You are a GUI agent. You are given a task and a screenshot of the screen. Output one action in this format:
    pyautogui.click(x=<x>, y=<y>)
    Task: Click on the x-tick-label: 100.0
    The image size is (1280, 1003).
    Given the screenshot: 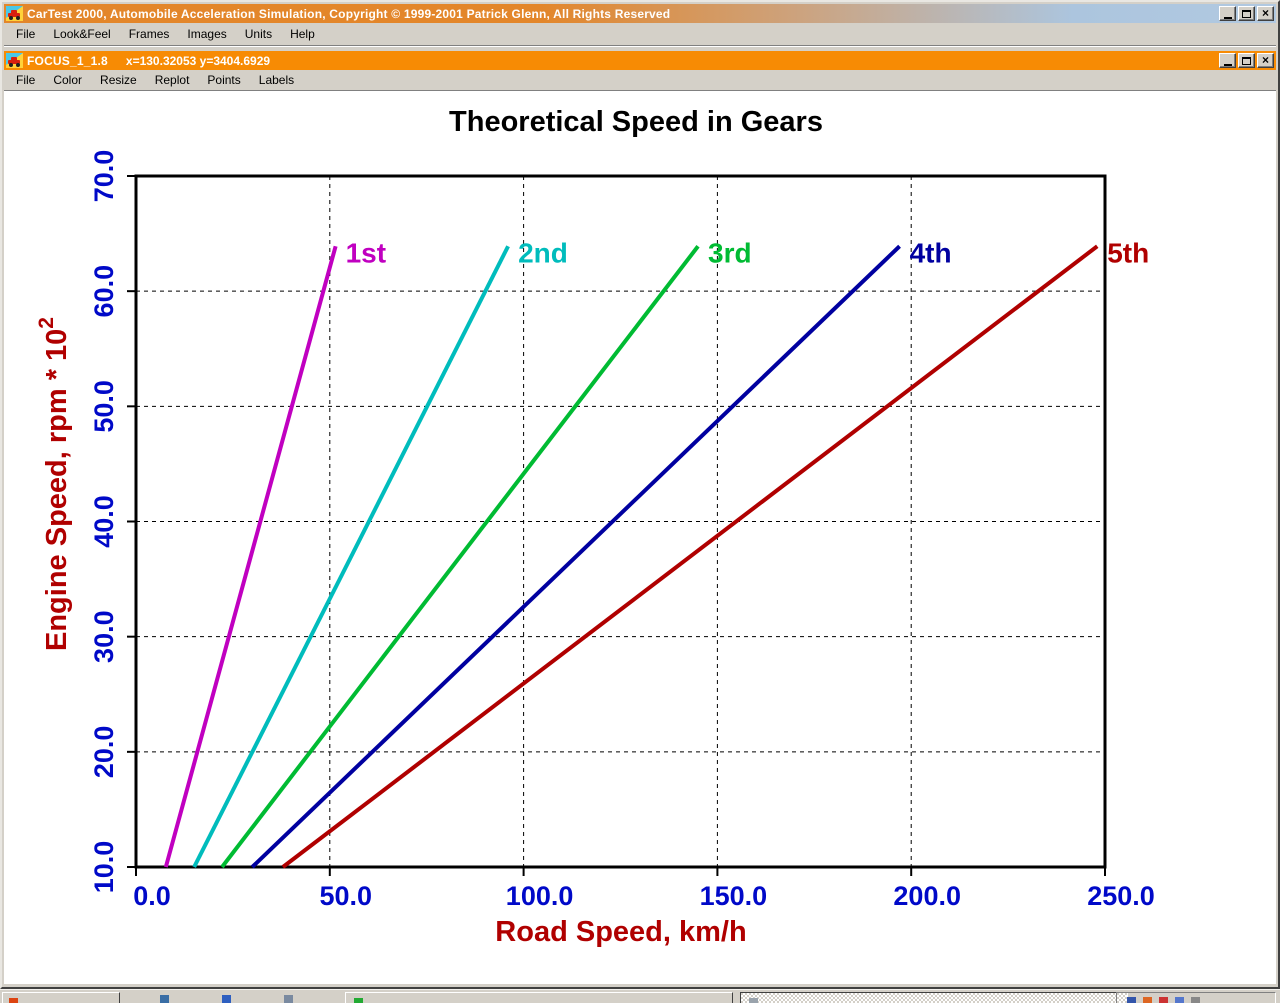 What is the action you would take?
    pyautogui.click(x=540, y=896)
    